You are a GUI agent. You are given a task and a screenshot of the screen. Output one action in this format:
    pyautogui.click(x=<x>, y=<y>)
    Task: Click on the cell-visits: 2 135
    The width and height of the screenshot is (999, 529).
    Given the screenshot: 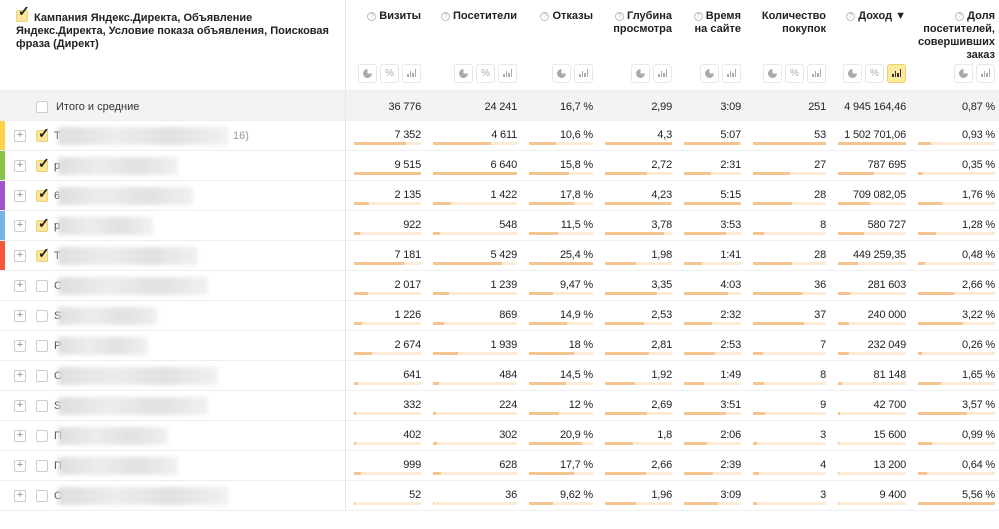 What is the action you would take?
    pyautogui.click(x=385, y=195)
    